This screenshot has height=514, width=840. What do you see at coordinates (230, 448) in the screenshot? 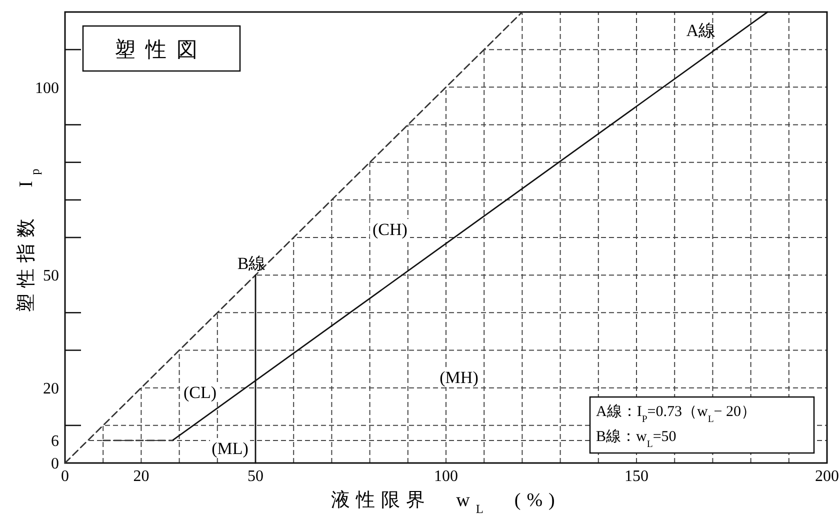
I see `annotation: (ML)` at bounding box center [230, 448].